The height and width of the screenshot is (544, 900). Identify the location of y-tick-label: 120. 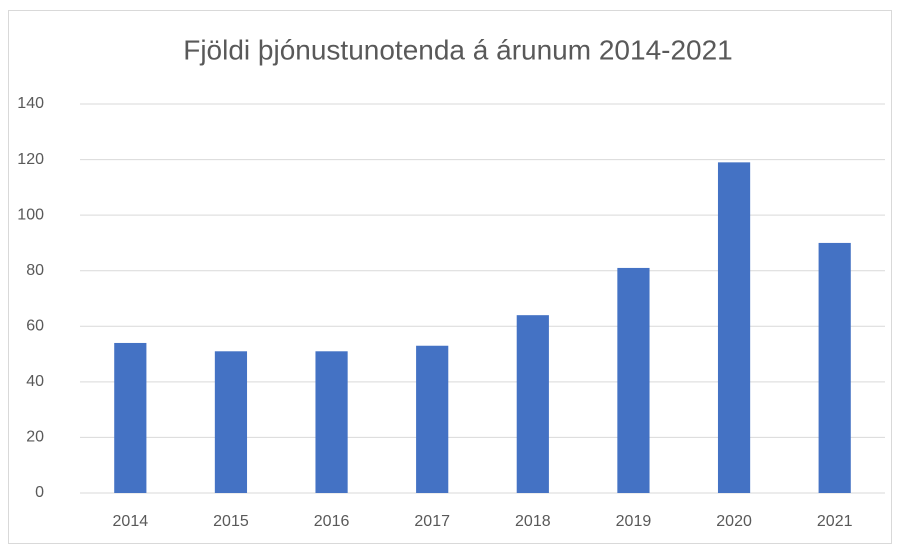
(30, 159).